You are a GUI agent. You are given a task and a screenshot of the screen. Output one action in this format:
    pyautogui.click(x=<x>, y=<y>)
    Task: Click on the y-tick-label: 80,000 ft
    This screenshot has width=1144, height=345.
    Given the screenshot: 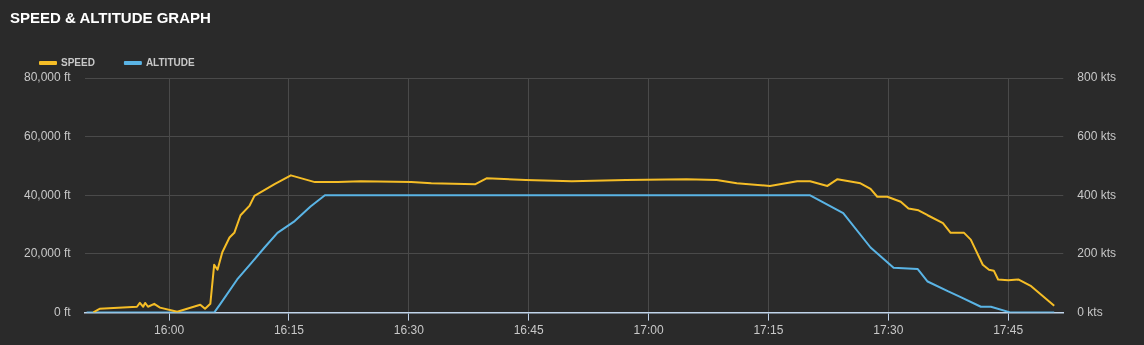 What is the action you would take?
    pyautogui.click(x=47, y=77)
    